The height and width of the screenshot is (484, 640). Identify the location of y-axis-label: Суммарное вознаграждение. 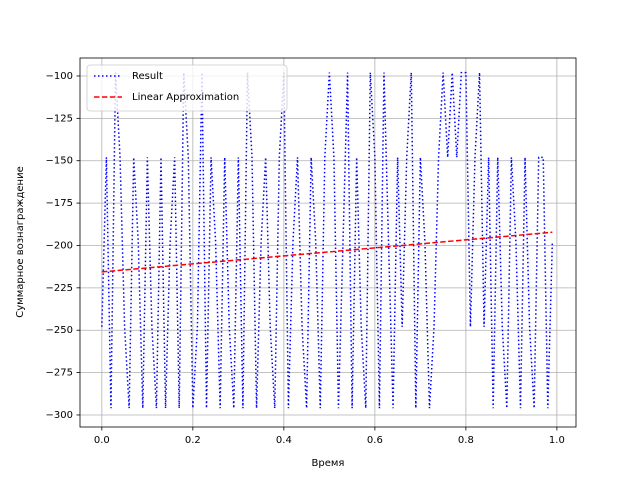
(20, 241).